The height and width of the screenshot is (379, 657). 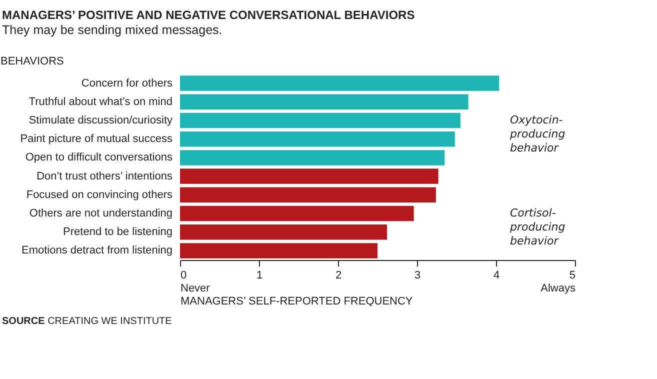 I want to click on y-tick-label: Emotions detract from listening, so click(x=96, y=250).